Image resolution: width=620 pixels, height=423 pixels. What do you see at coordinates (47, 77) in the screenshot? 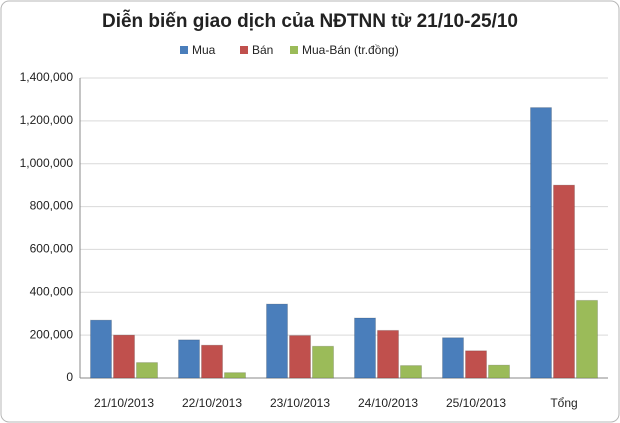
I see `y-tick-label: 1,400,000` at bounding box center [47, 77].